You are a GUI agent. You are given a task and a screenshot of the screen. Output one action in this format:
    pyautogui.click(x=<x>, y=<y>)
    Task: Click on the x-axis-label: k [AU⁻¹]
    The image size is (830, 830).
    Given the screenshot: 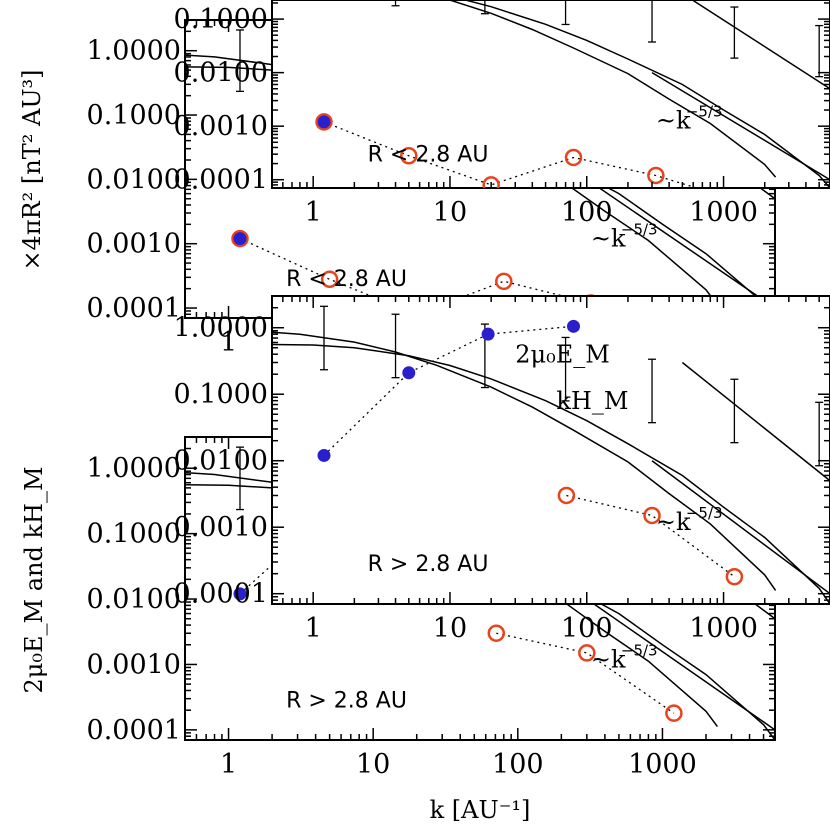 What is the action you would take?
    pyautogui.click(x=480, y=810)
    